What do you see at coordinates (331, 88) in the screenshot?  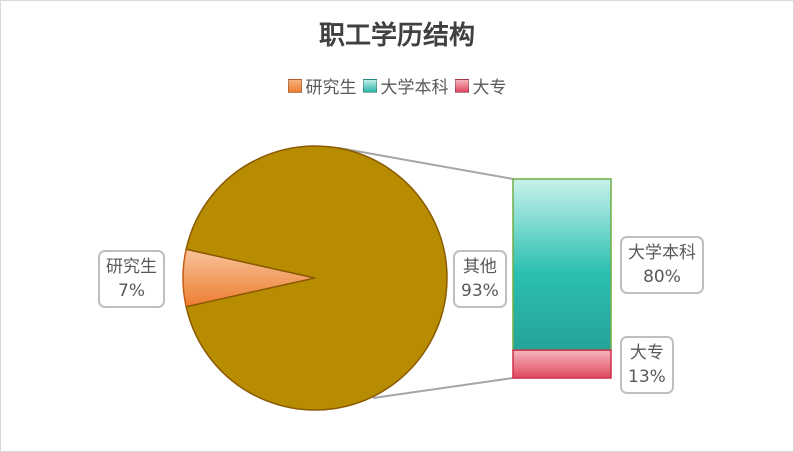 I see `legend-label-graduate: 研究生` at bounding box center [331, 88].